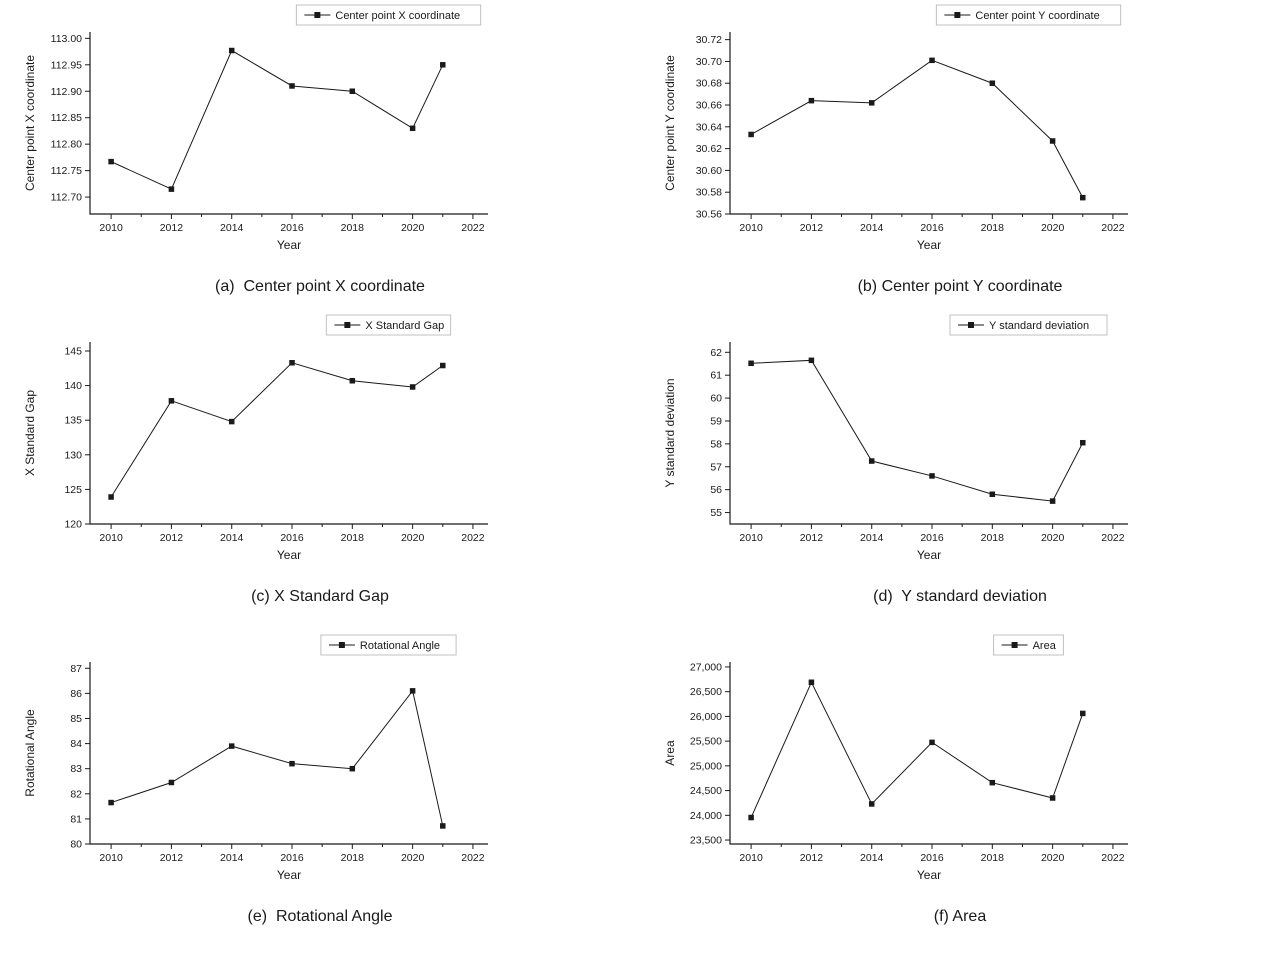 This screenshot has height=961, width=1280. Describe the element at coordinates (66, 198) in the screenshot. I see `y-tick-label: 112.70` at that location.